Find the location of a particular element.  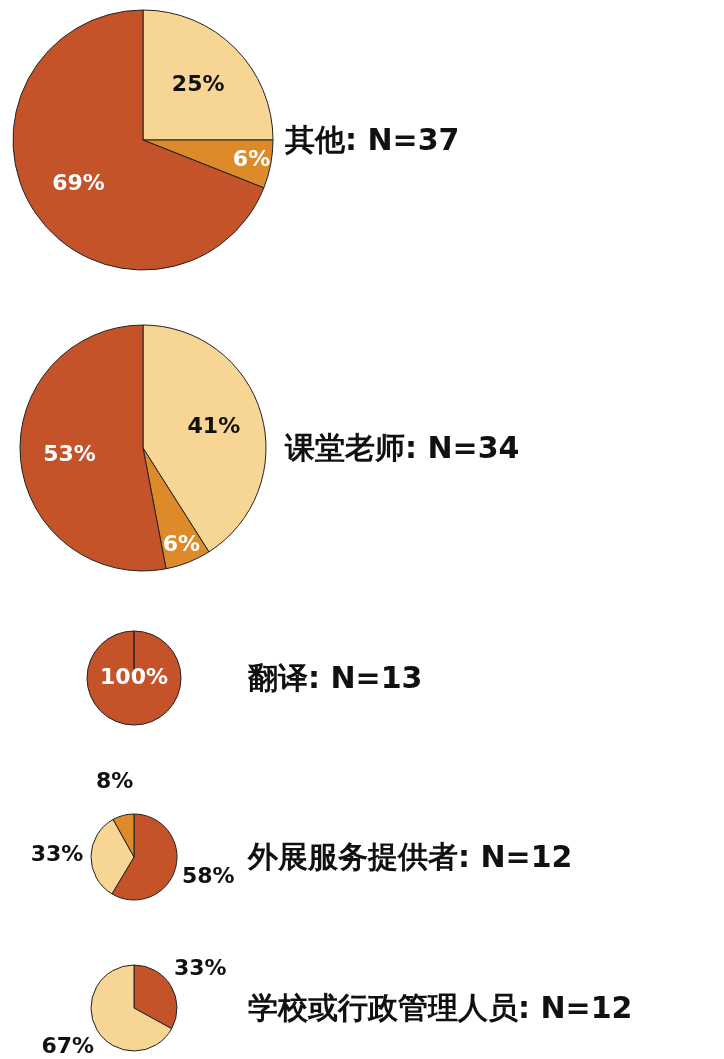

data-label: 41% is located at coordinates (214, 426).